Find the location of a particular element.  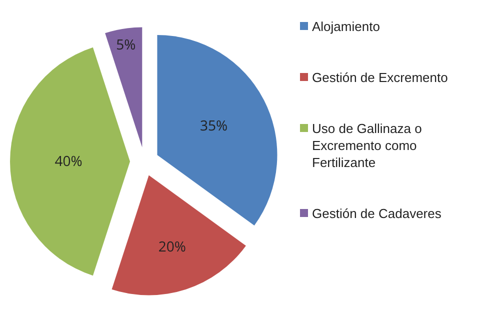

data-label: 35% is located at coordinates (214, 126).